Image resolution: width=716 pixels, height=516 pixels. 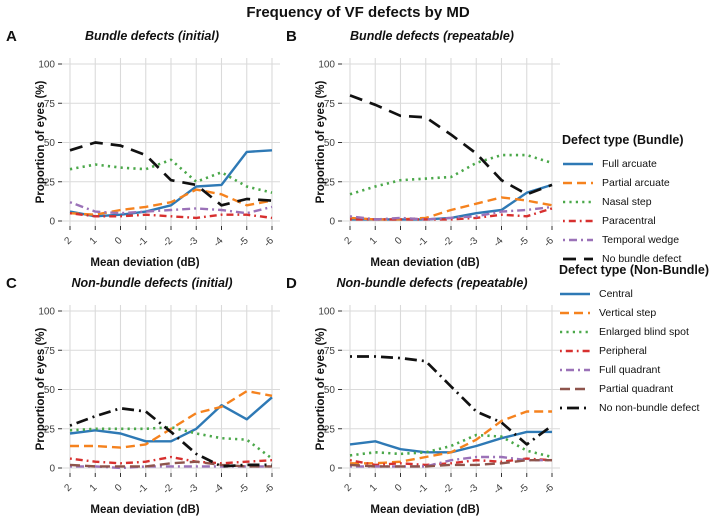 What do you see at coordinates (291, 283) in the screenshot?
I see `panel-d-letter: D` at bounding box center [291, 283].